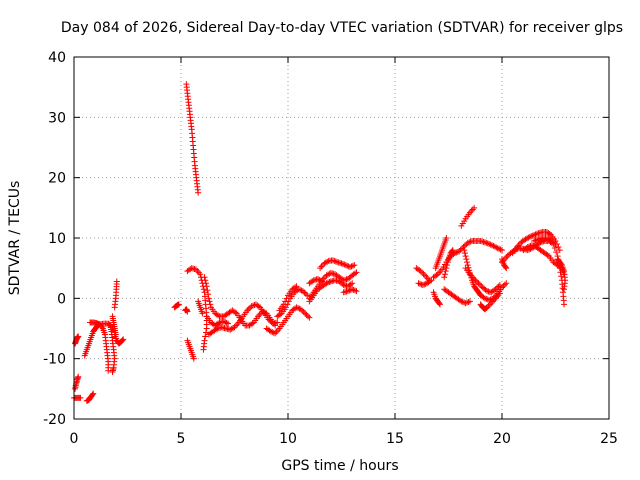 The image size is (640, 480). Describe the element at coordinates (609, 439) in the screenshot. I see `x-tick-label: 25` at that location.